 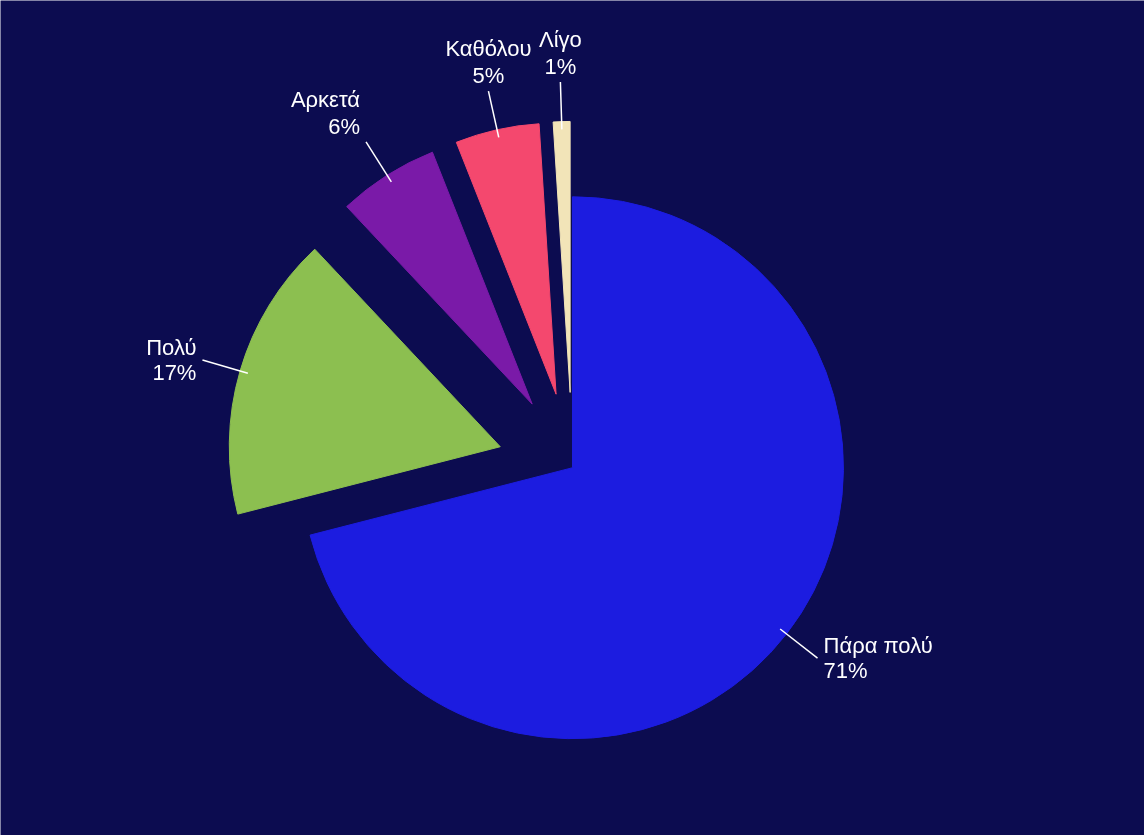 What do you see at coordinates (488, 76) in the screenshot?
I see `data-label: 5%` at bounding box center [488, 76].